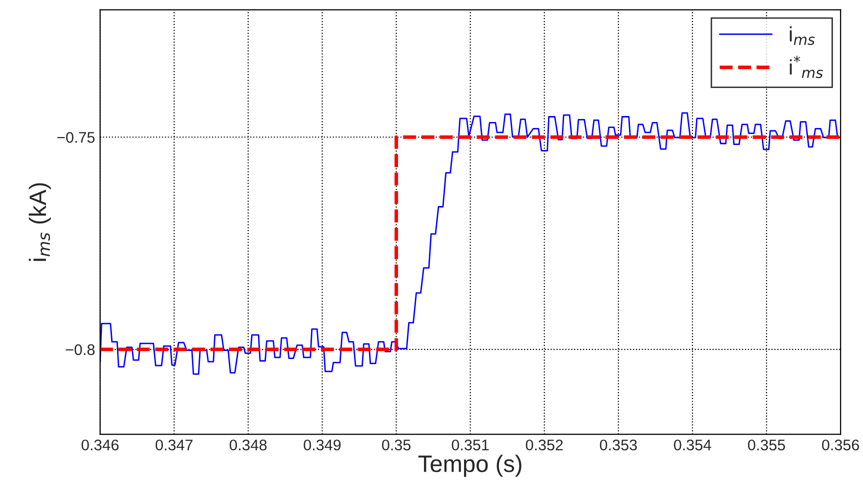 The height and width of the screenshot is (488, 863). What do you see at coordinates (100, 445) in the screenshot?
I see `x-tick-label: 0.346` at bounding box center [100, 445].